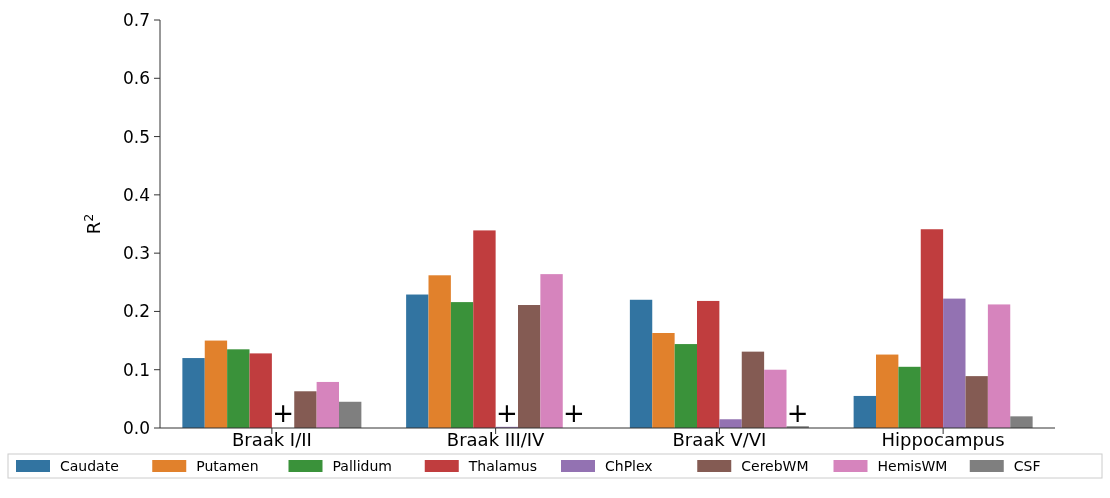 This screenshot has height=498, width=1110. I want to click on legend-label: CerebWM, so click(775, 465).